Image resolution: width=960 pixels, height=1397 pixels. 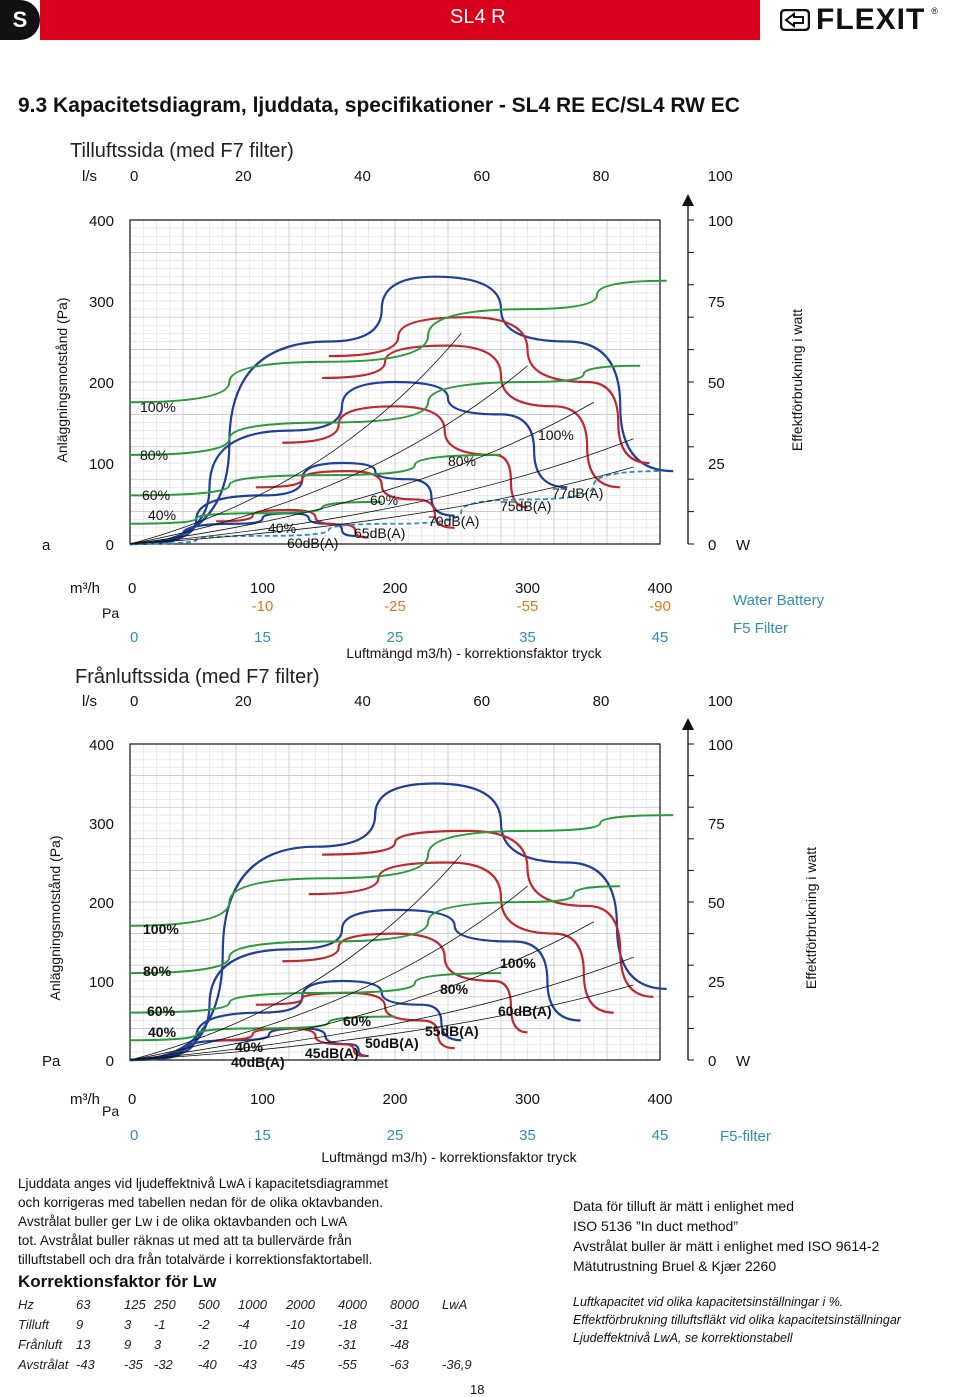 I want to click on table-cell: 1000, so click(x=252, y=1304).